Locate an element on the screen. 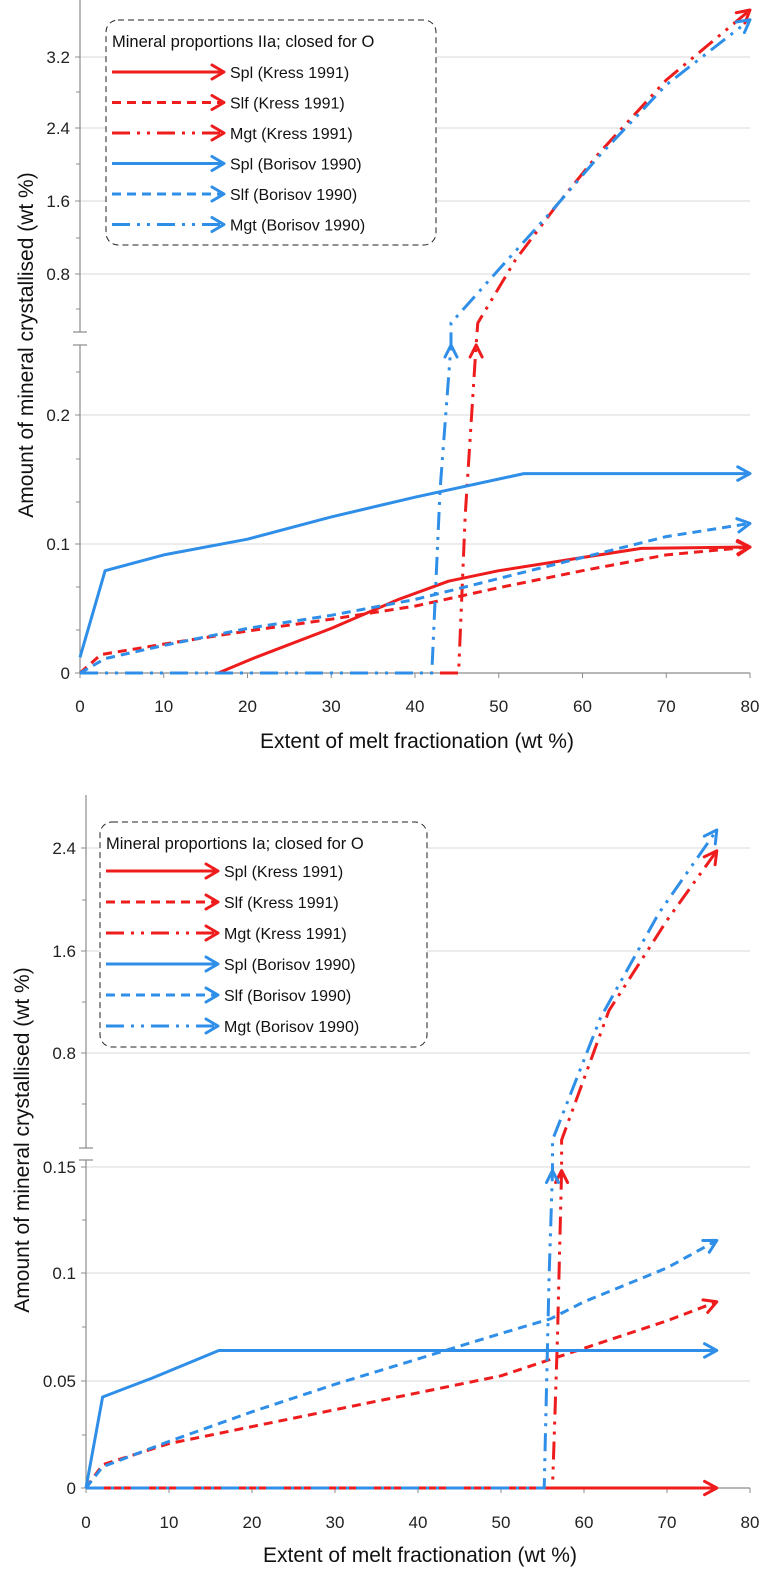  y-tick-label: 0.2 is located at coordinates (58, 415).